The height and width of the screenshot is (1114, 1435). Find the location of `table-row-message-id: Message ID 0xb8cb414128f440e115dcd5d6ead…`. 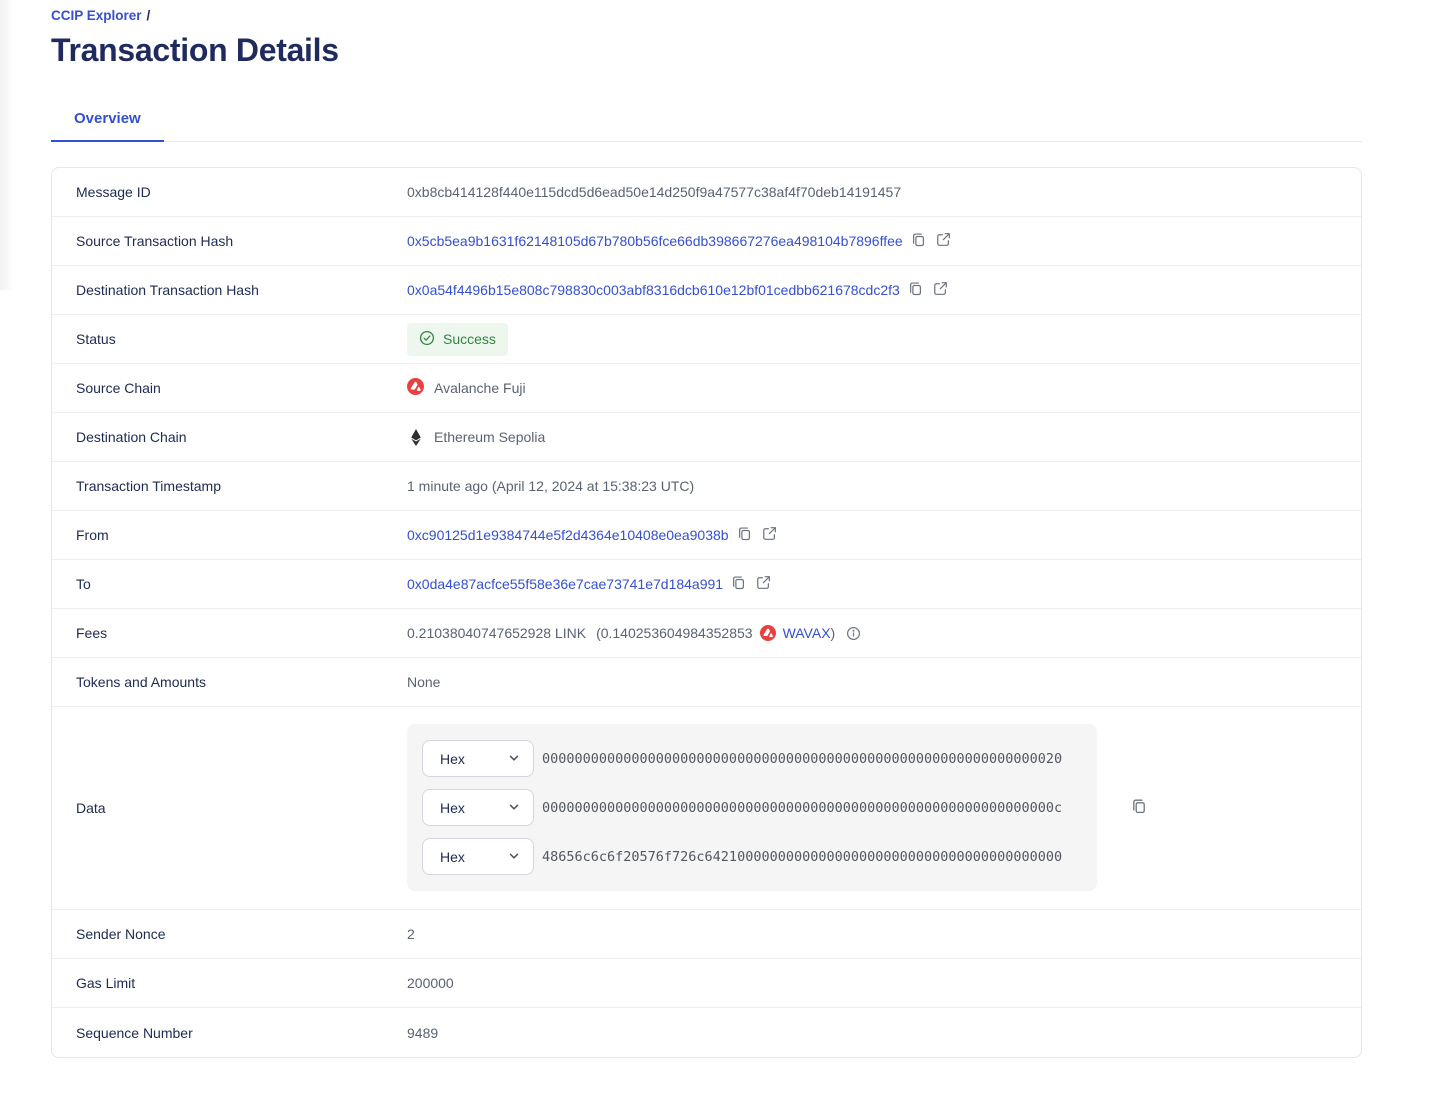

table-row-message-id: Message ID 0xb8cb414128f440e115dcd5d6ead… is located at coordinates (706, 192).